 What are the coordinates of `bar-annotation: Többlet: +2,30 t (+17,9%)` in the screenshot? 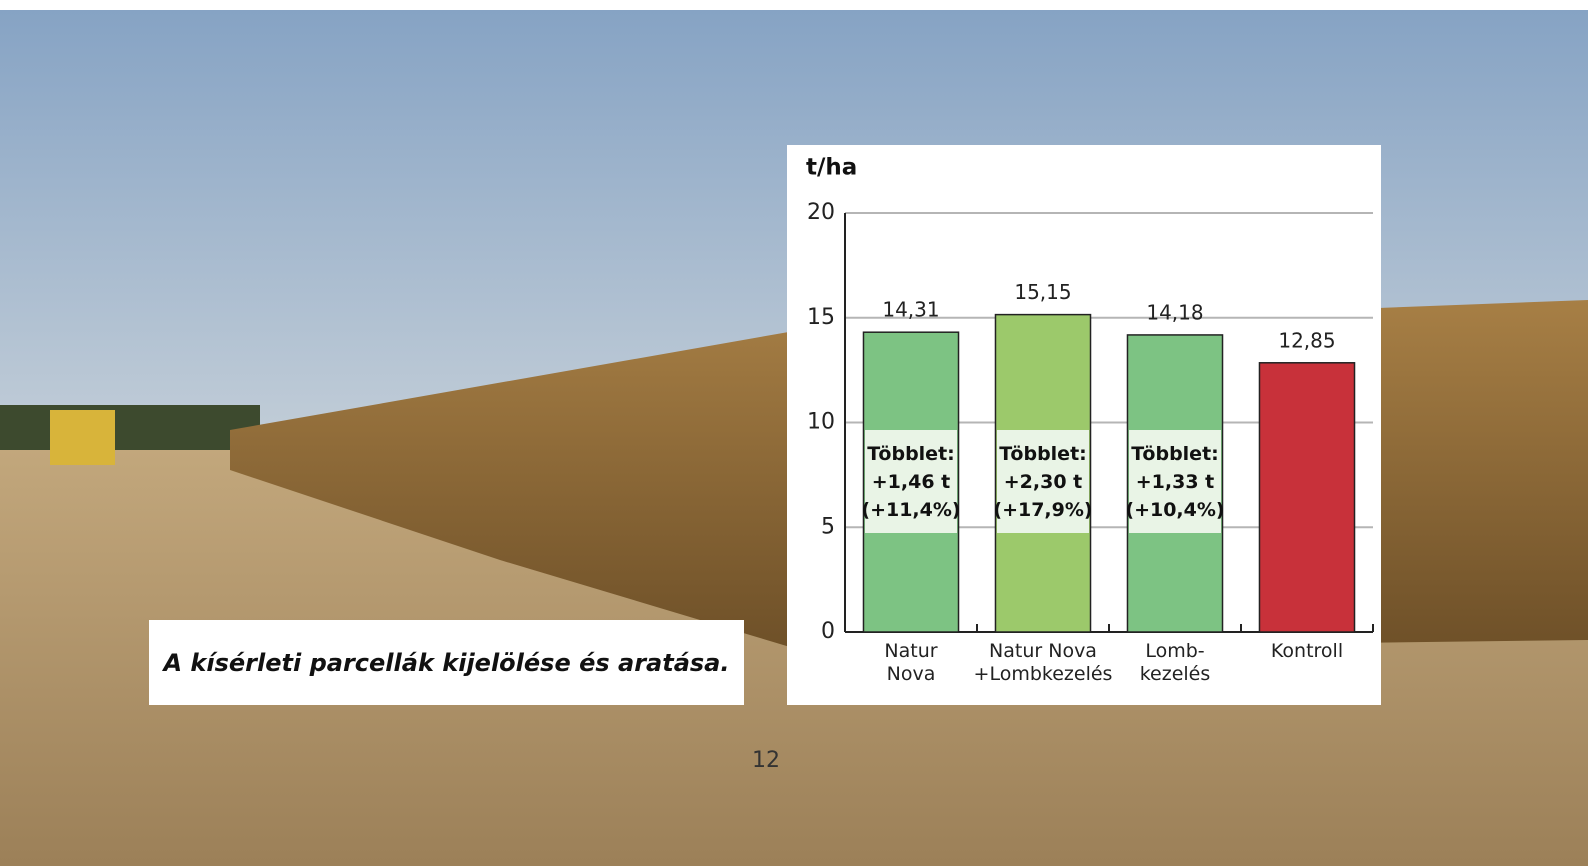 It's located at (1043, 481).